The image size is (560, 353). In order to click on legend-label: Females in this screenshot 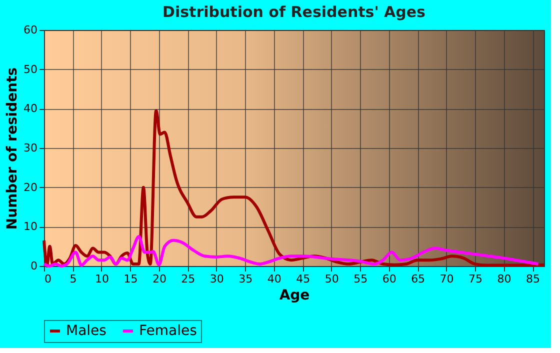, I will do `click(168, 331)`.